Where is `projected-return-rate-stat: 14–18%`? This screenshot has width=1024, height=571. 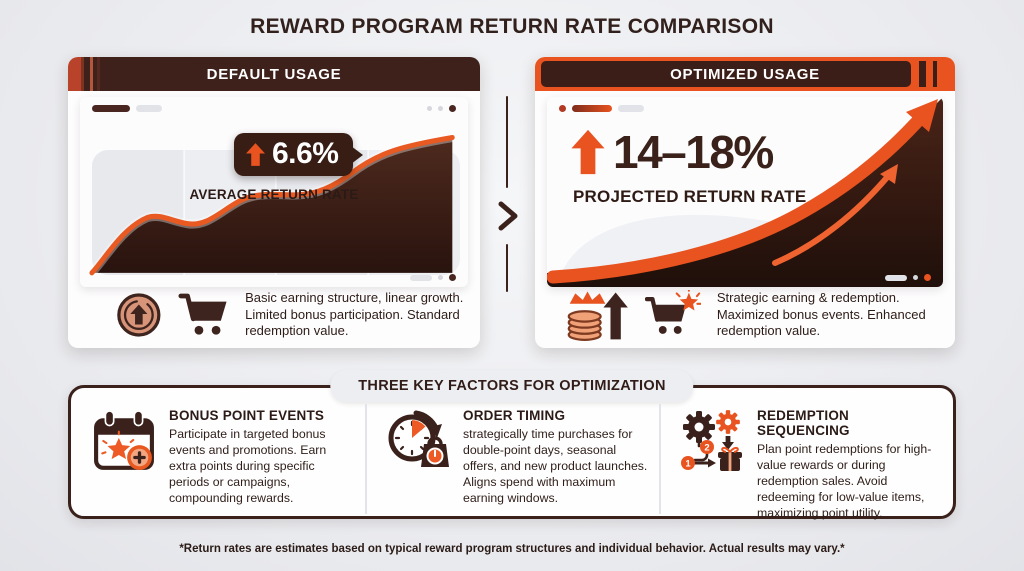 projected-return-rate-stat: 14–18% is located at coordinates (672, 152).